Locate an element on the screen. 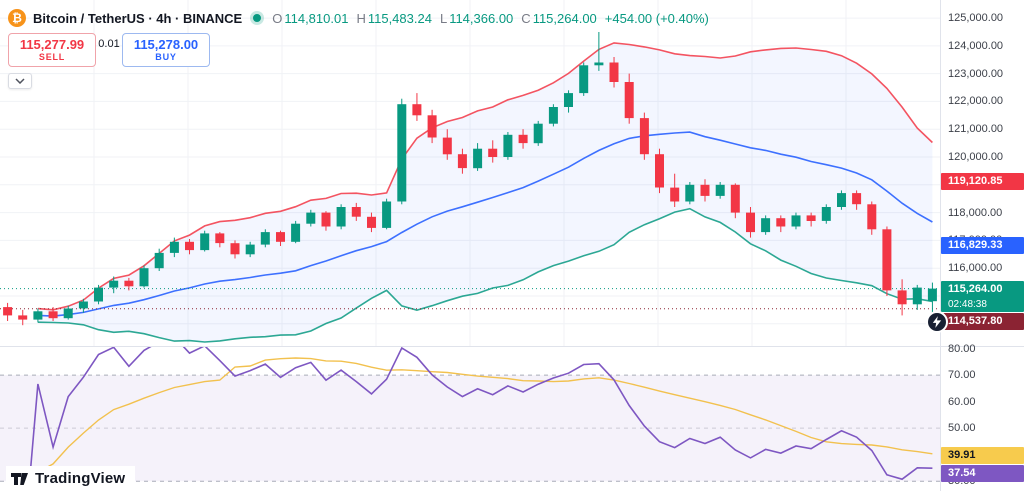 The width and height of the screenshot is (1024, 491). pane-divider is located at coordinates (512, 346).